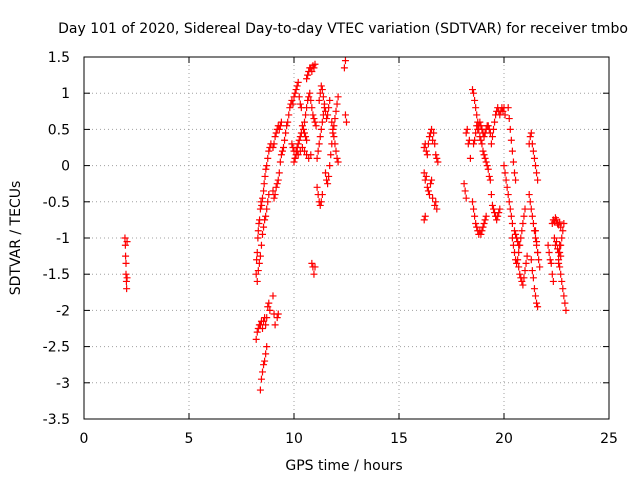 The image size is (640, 480). What do you see at coordinates (349, 439) in the screenshot?
I see `x-tick-labels: 0 5 10 15 20 25` at bounding box center [349, 439].